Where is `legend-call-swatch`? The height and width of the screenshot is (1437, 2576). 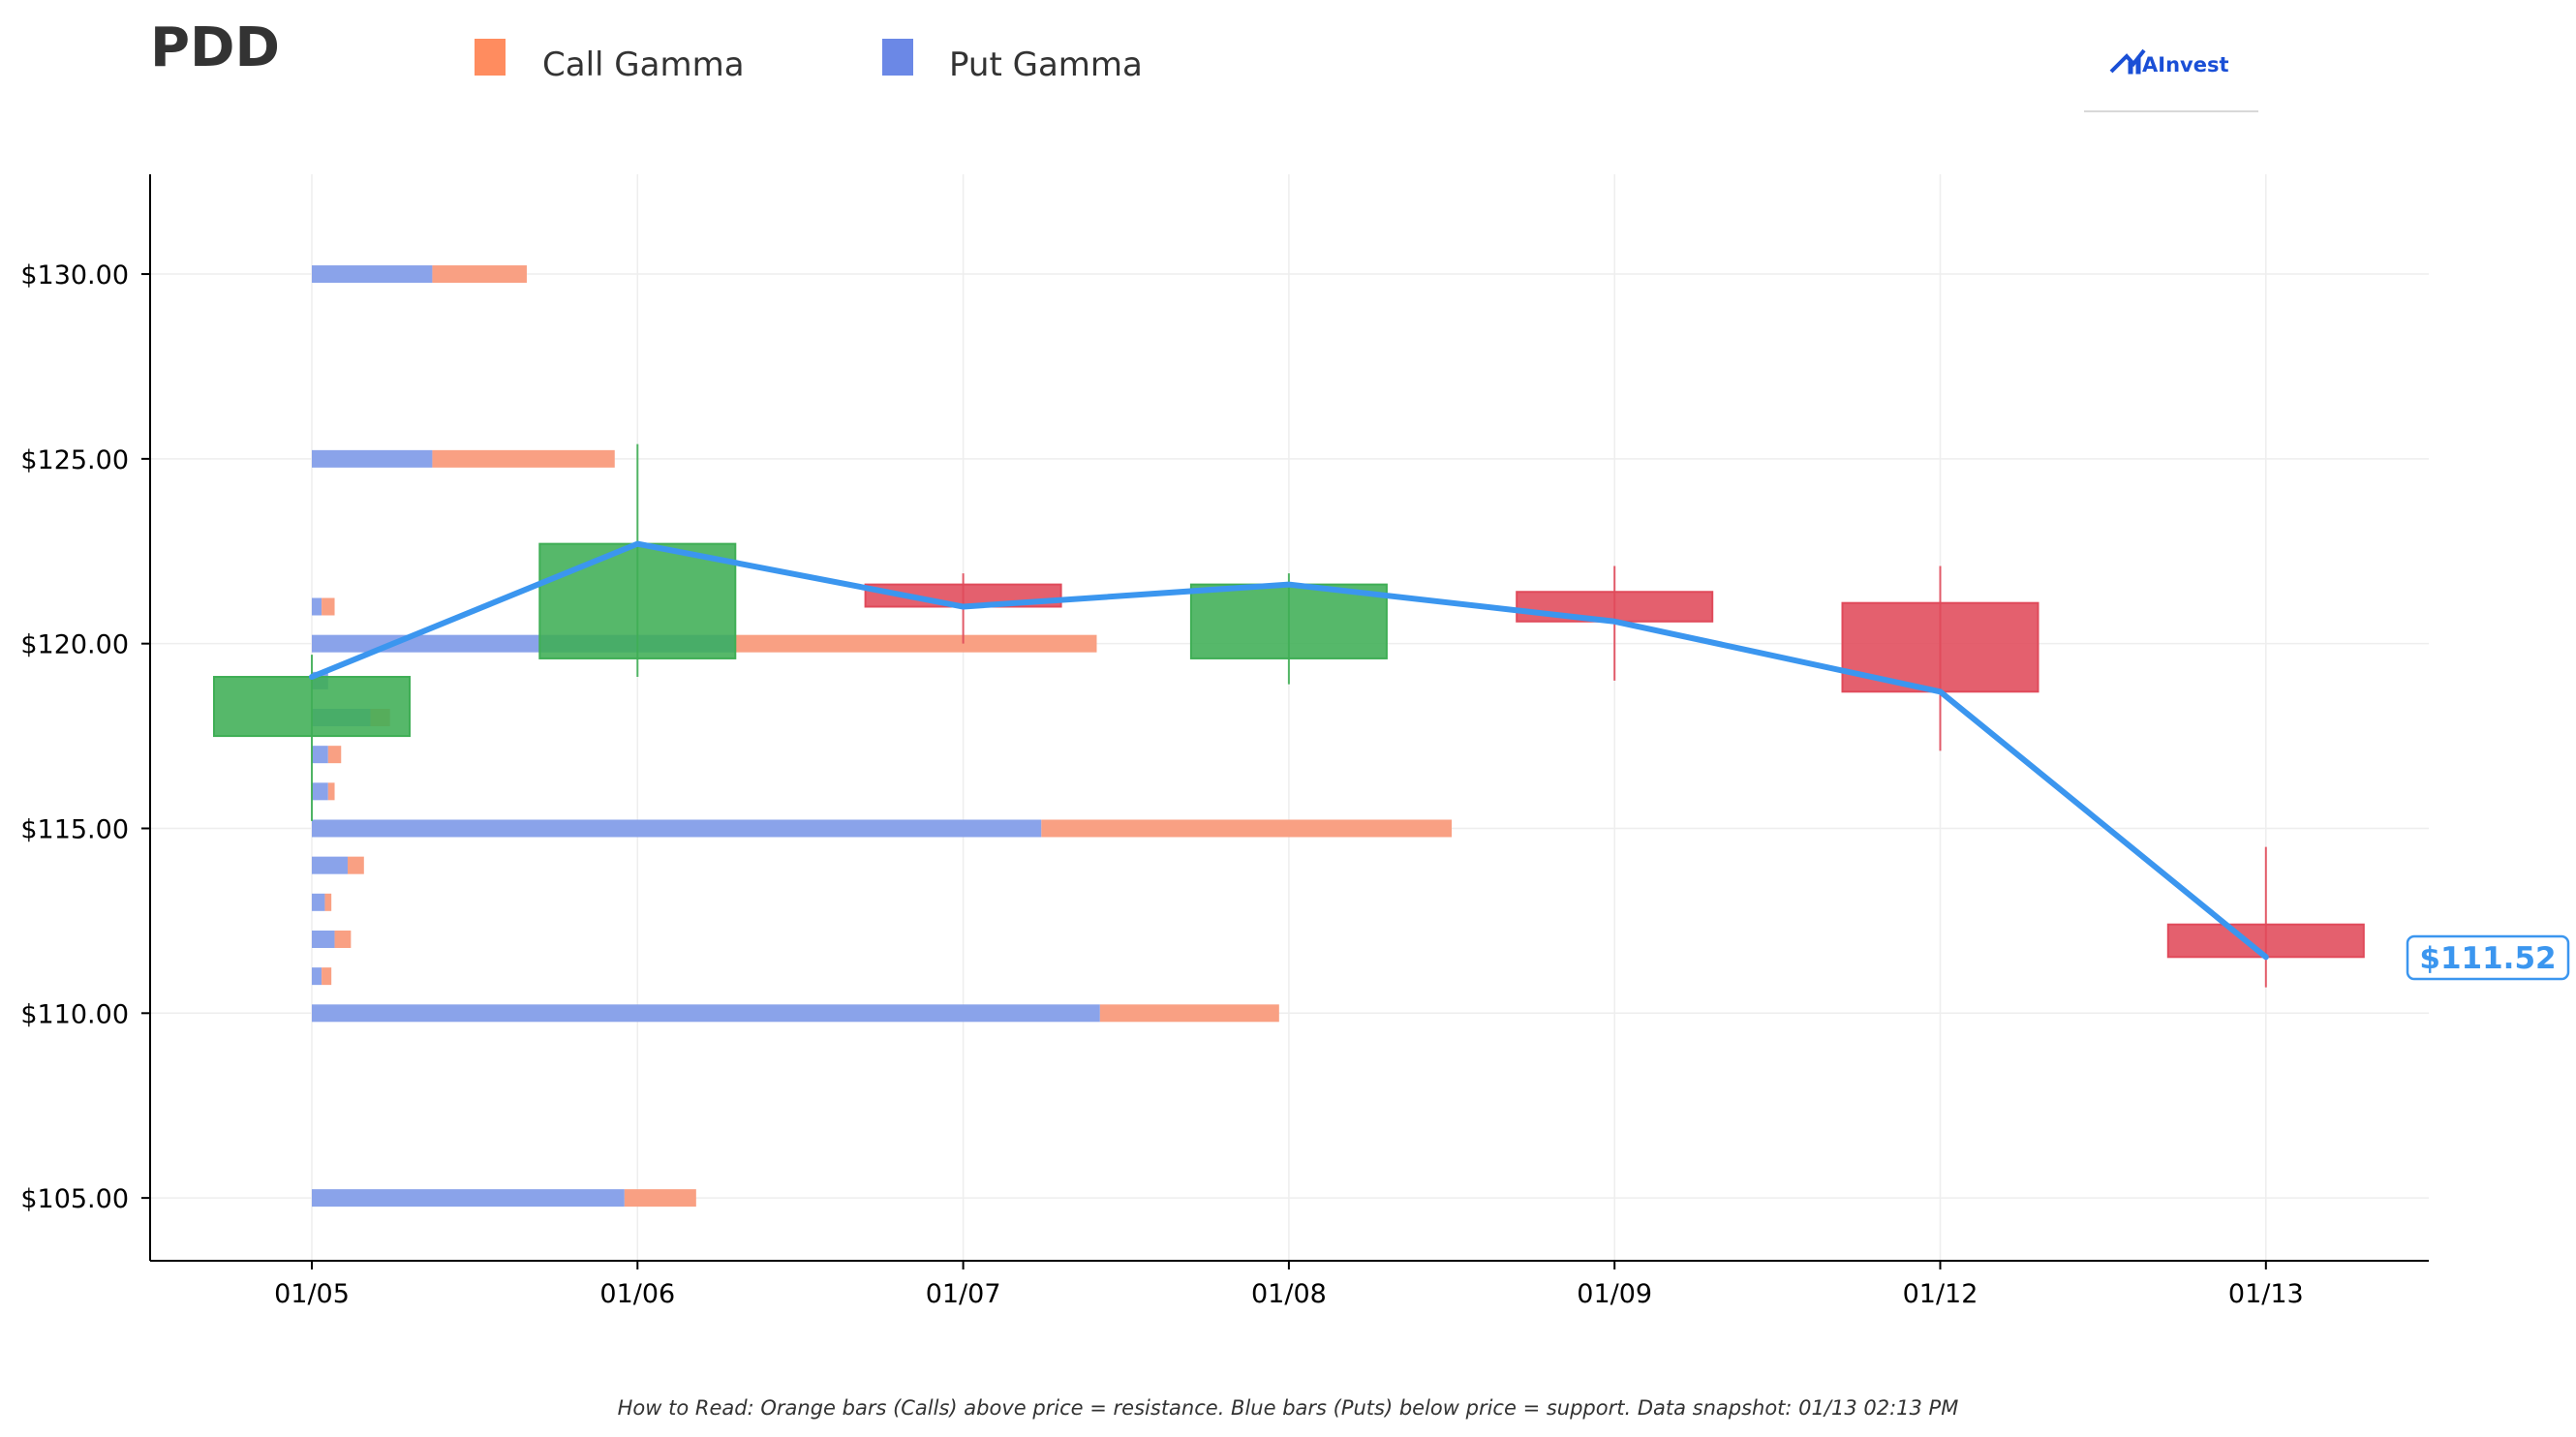
legend-call-swatch is located at coordinates (490, 58).